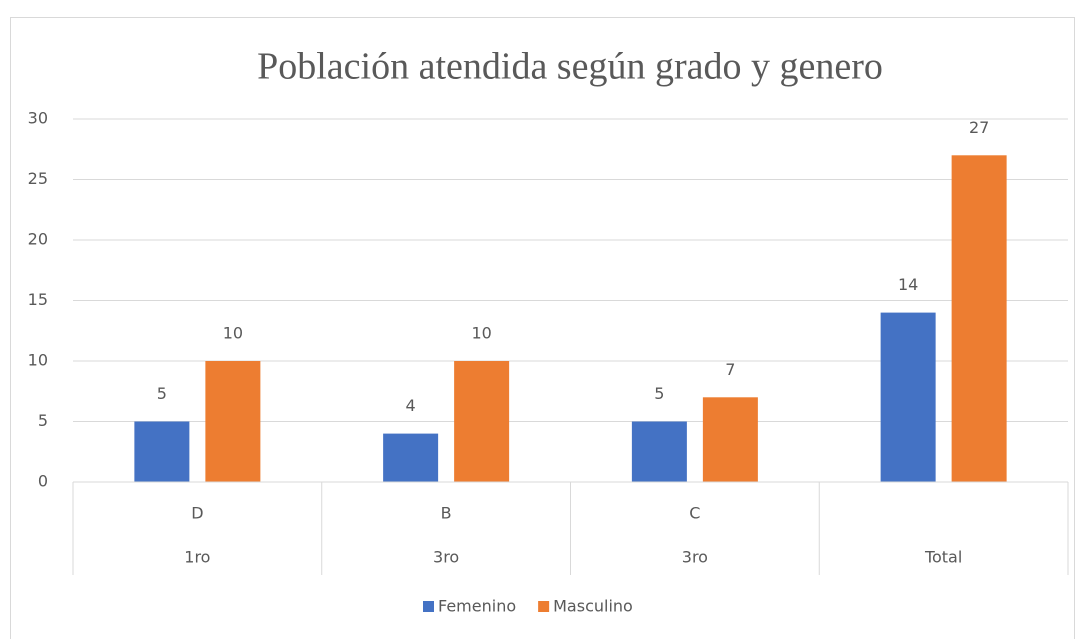  Describe the element at coordinates (730, 369) in the screenshot. I see `data-label: 7` at that location.